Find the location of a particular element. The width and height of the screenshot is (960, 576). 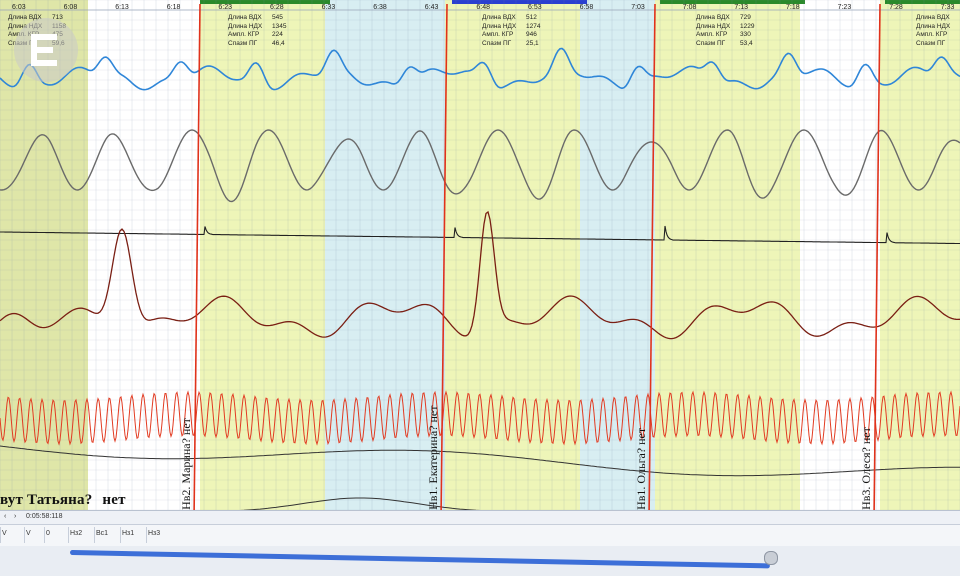

stats-value: 25,1 is located at coordinates (532, 43).